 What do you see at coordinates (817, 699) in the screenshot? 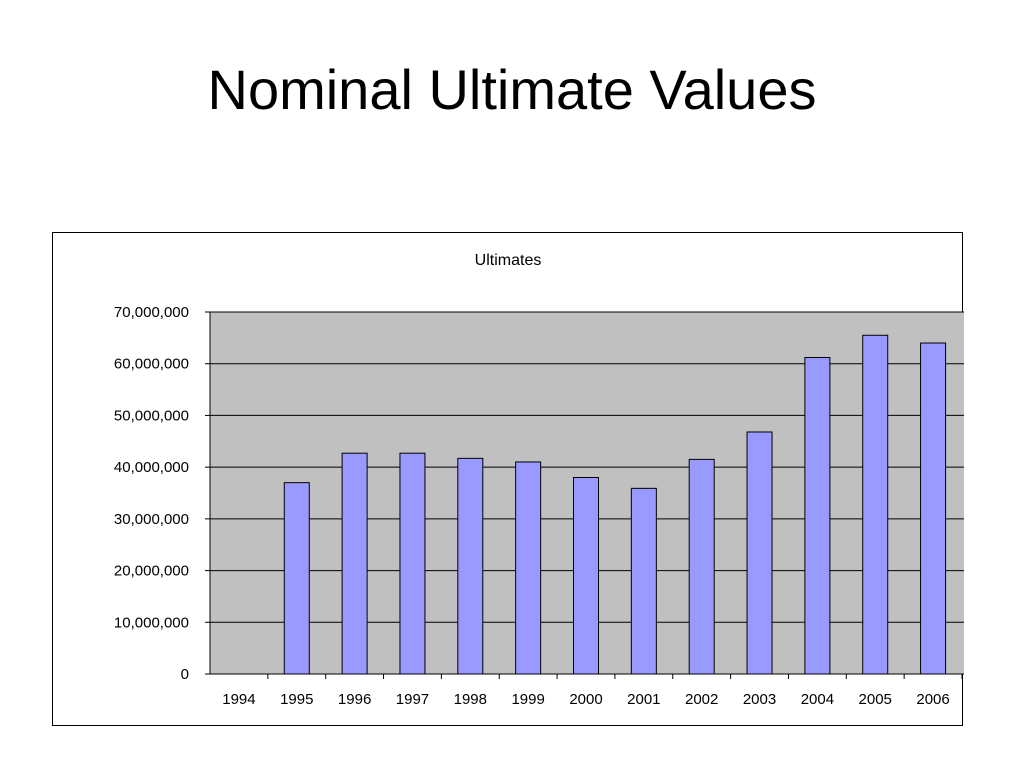
I see `x-tick-label: 2004` at bounding box center [817, 699].